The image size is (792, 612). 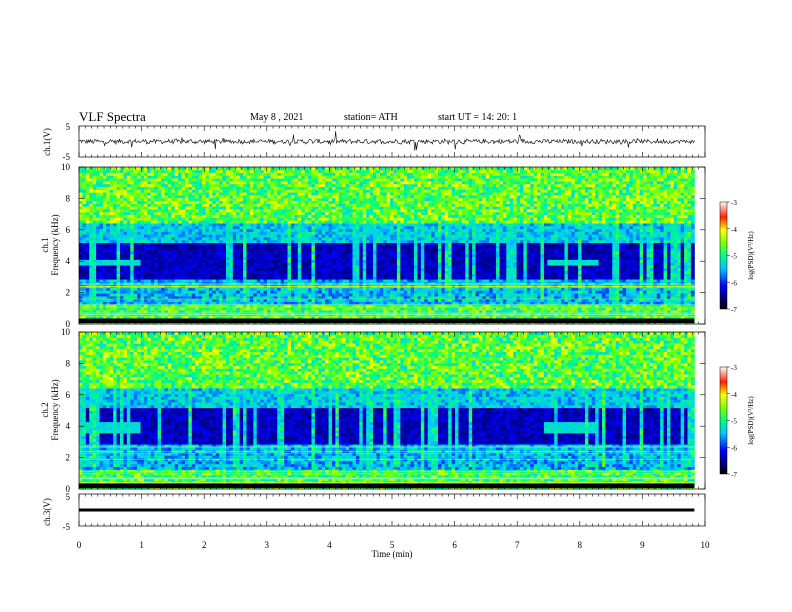 I want to click on ch3-ytick-top: 5, so click(x=68, y=497).